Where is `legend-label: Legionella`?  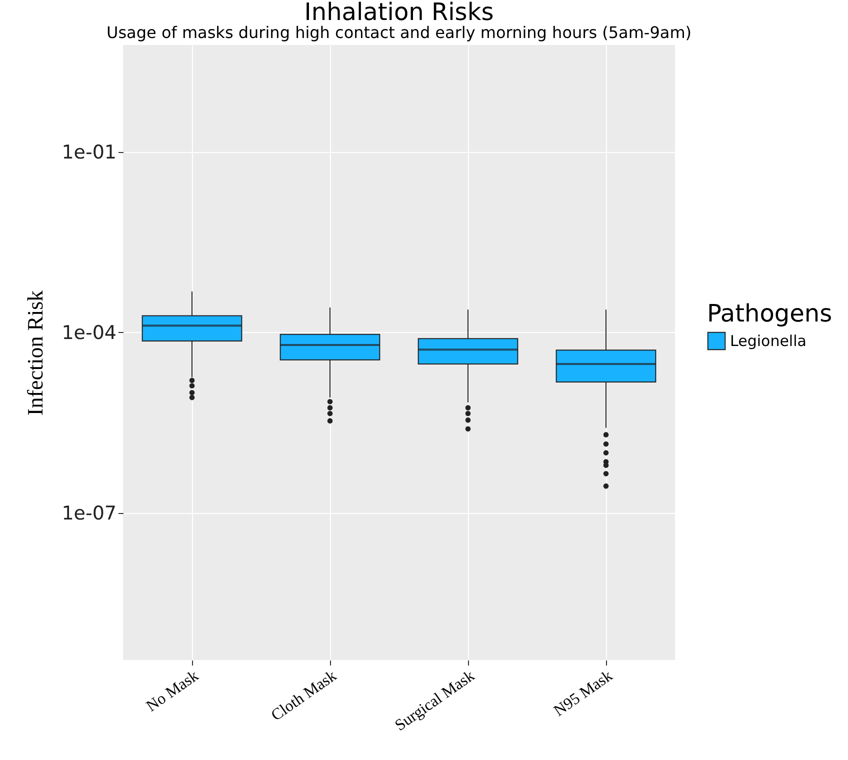
legend-label: Legionella is located at coordinates (768, 341).